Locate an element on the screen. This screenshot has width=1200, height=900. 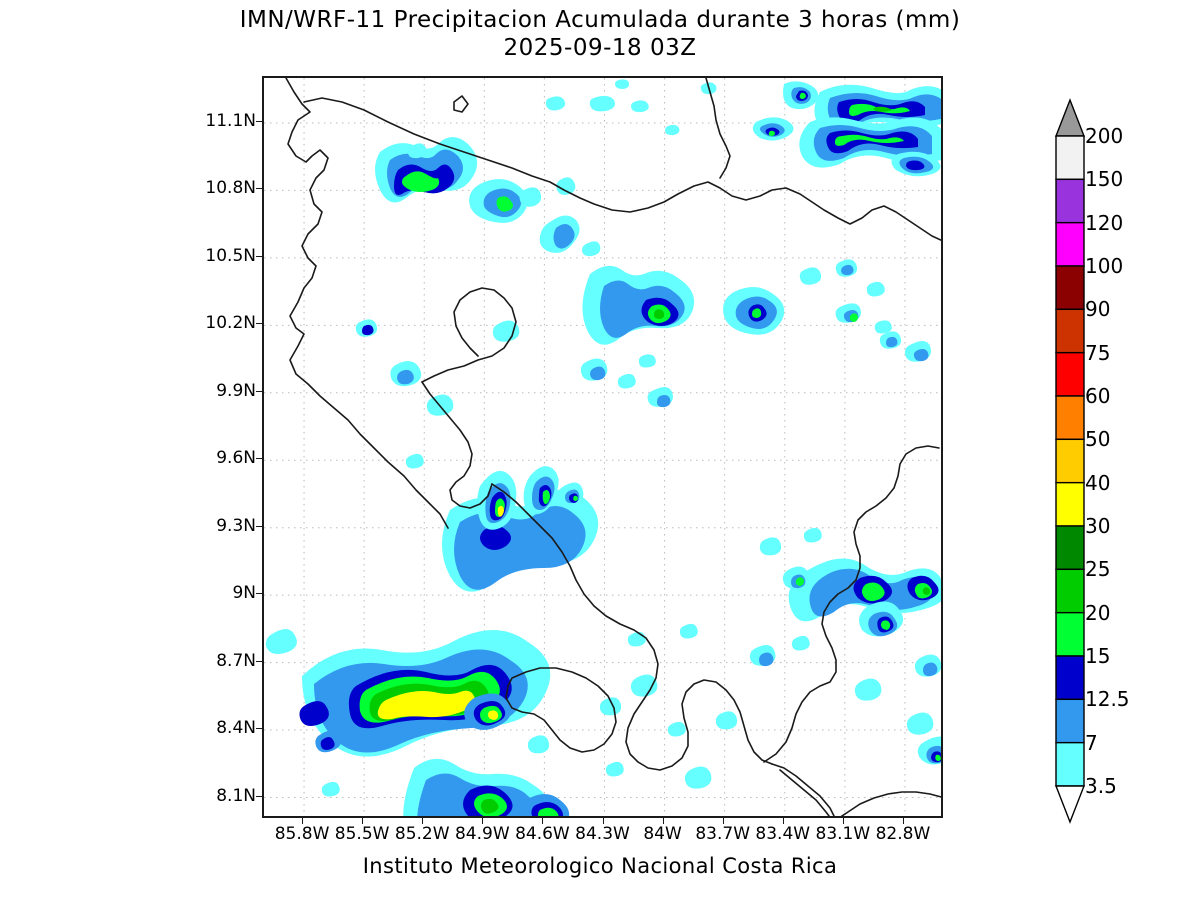
colorbar-tick-label: 75 is located at coordinates (1098, 352).